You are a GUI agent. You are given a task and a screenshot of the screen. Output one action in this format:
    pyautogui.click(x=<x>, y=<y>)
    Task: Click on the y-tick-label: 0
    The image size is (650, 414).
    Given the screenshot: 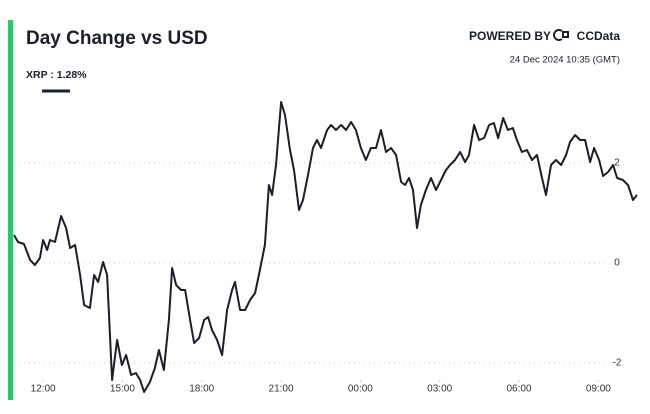 What is the action you would take?
    pyautogui.click(x=617, y=263)
    